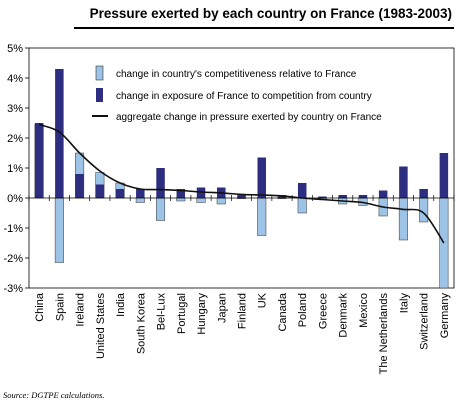 This screenshot has height=408, width=467. I want to click on category-label: Finland, so click(243, 311).